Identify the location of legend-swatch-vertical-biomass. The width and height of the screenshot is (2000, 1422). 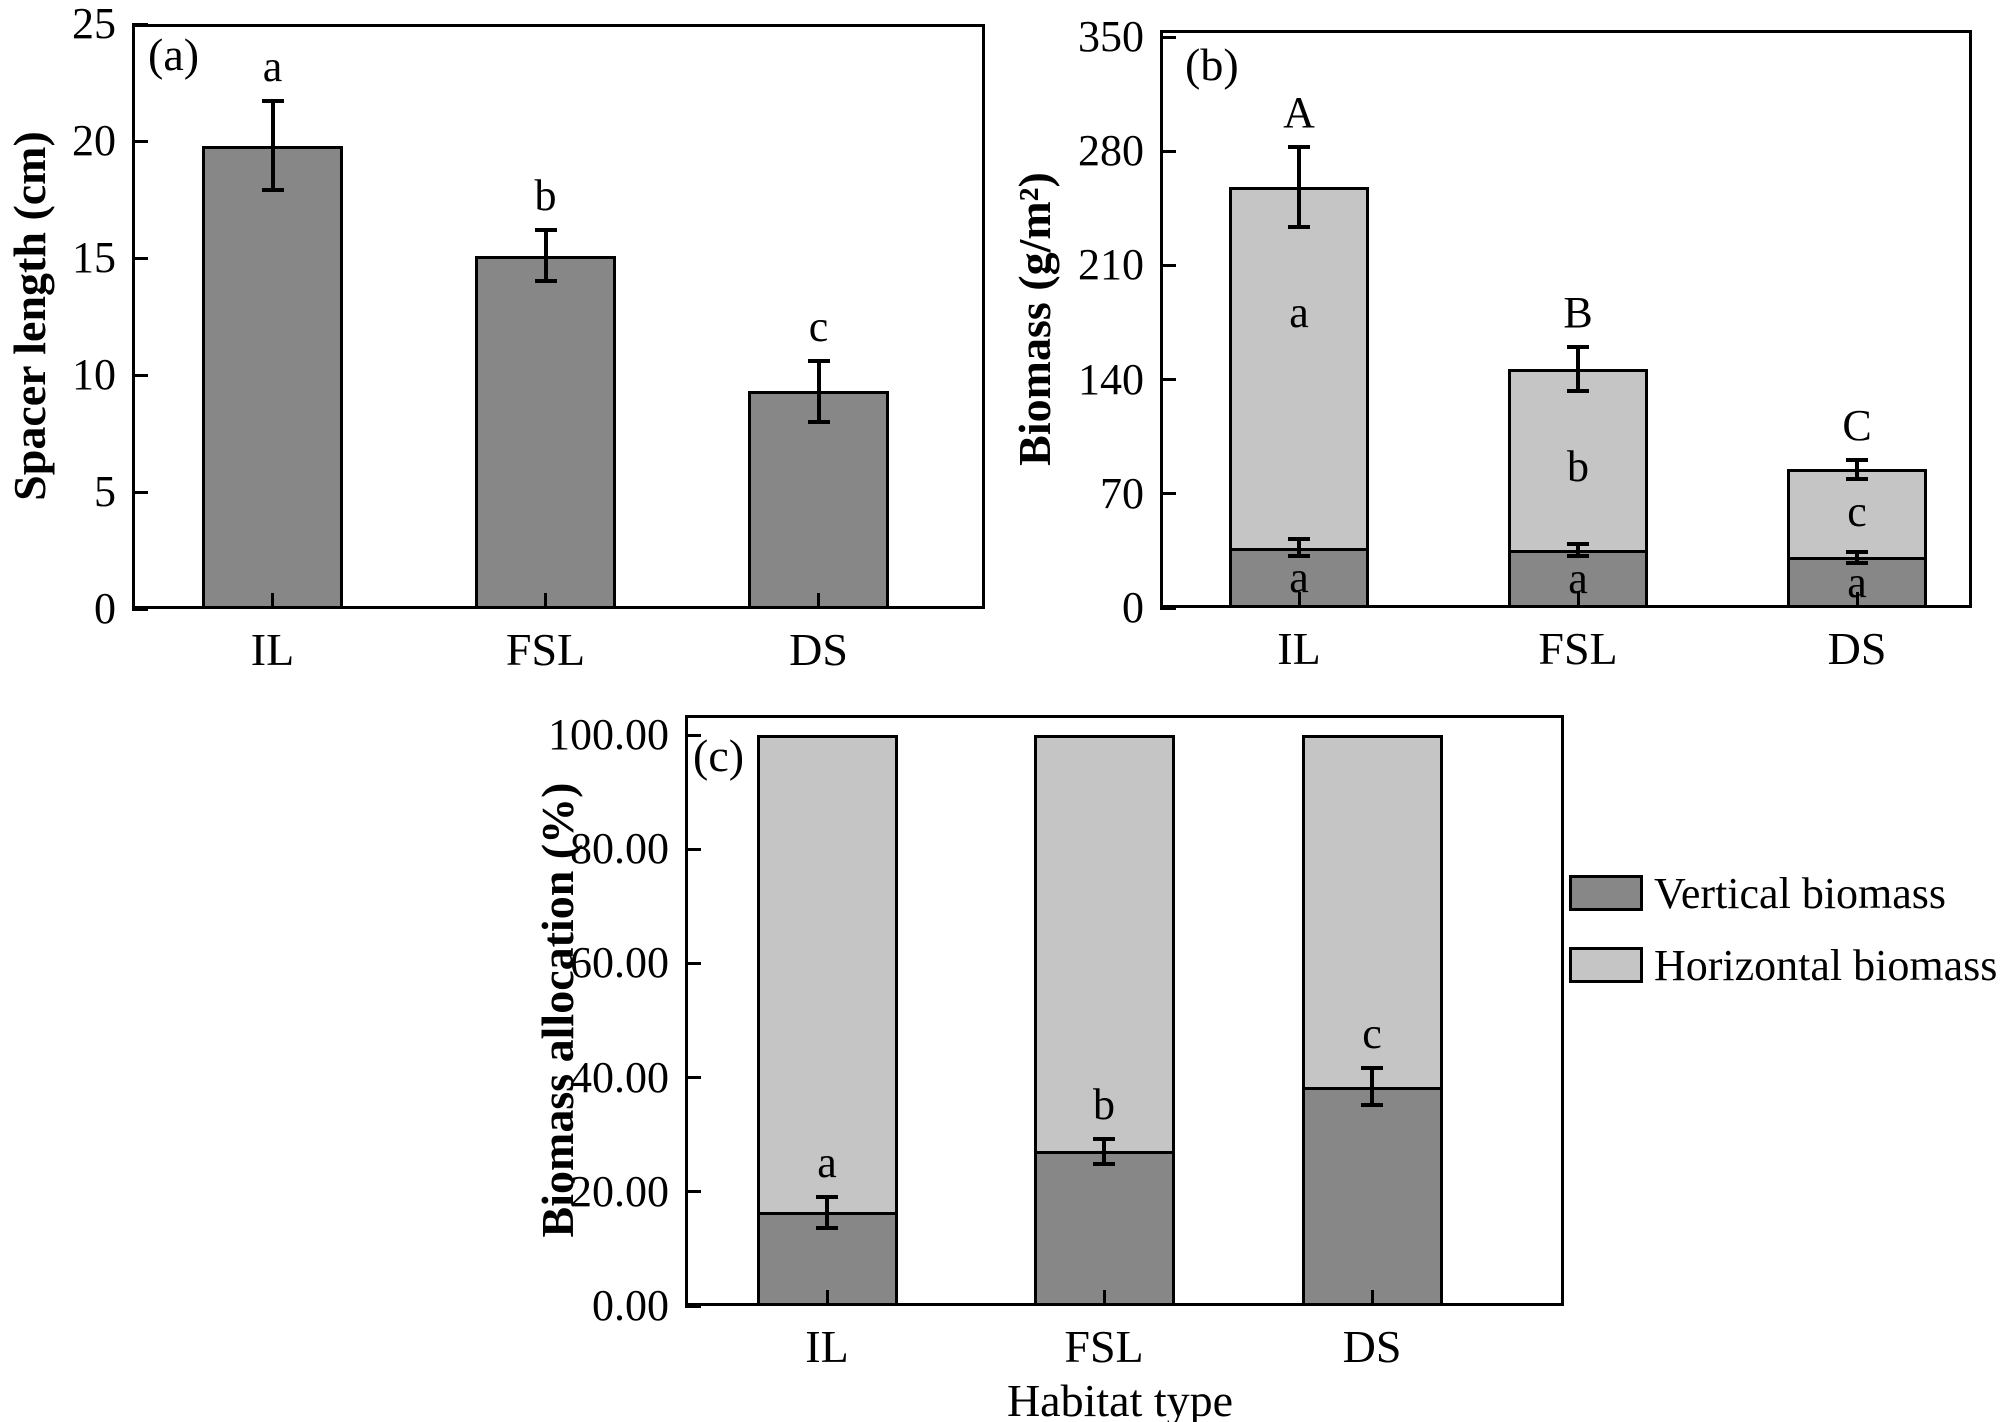
(1606, 893).